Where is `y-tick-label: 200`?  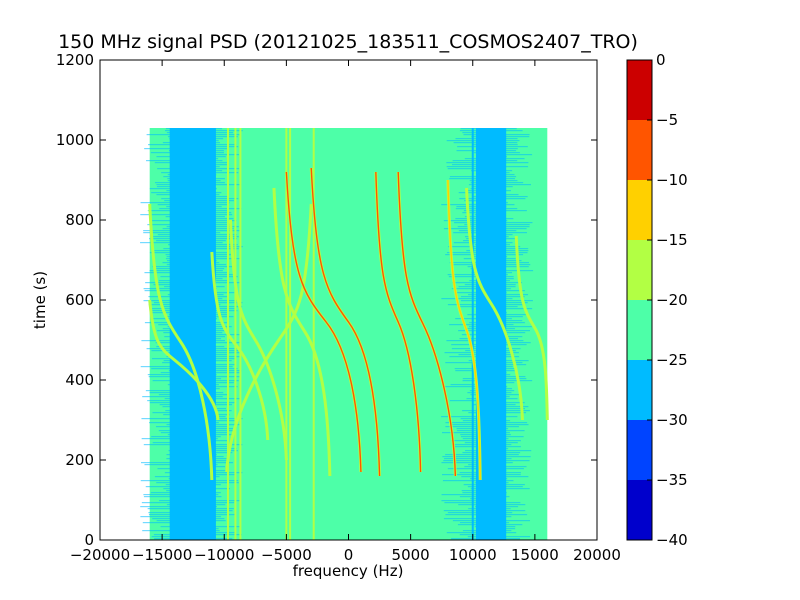 y-tick-label: 200 is located at coordinates (79, 460).